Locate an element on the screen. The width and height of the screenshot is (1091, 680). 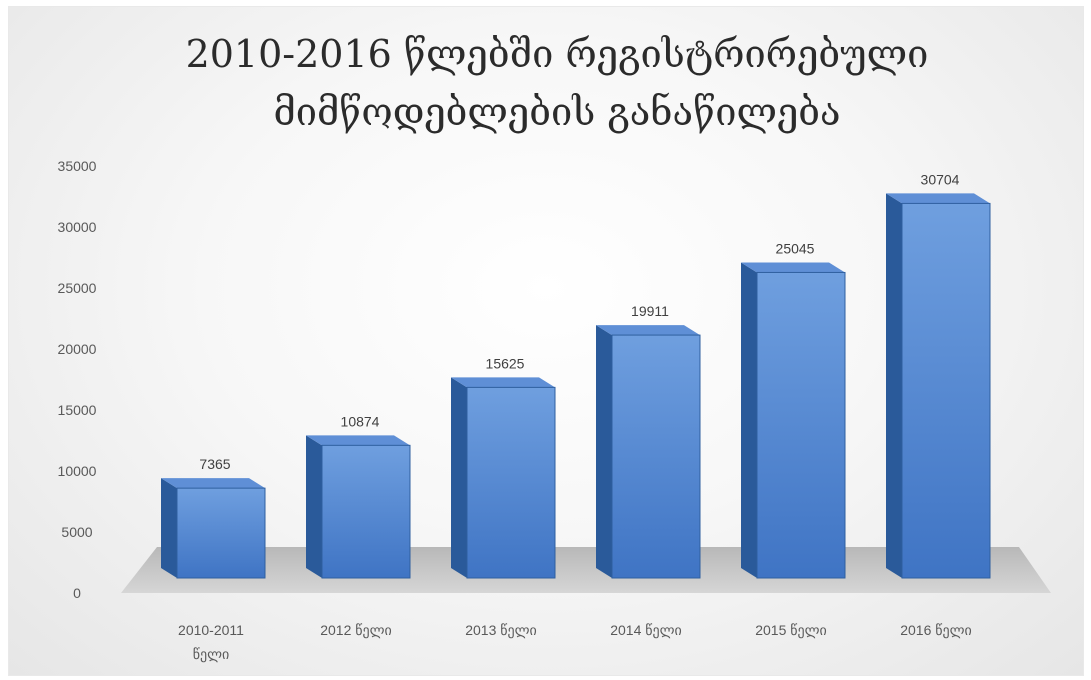
y-tick-label: 0 is located at coordinates (77, 593).